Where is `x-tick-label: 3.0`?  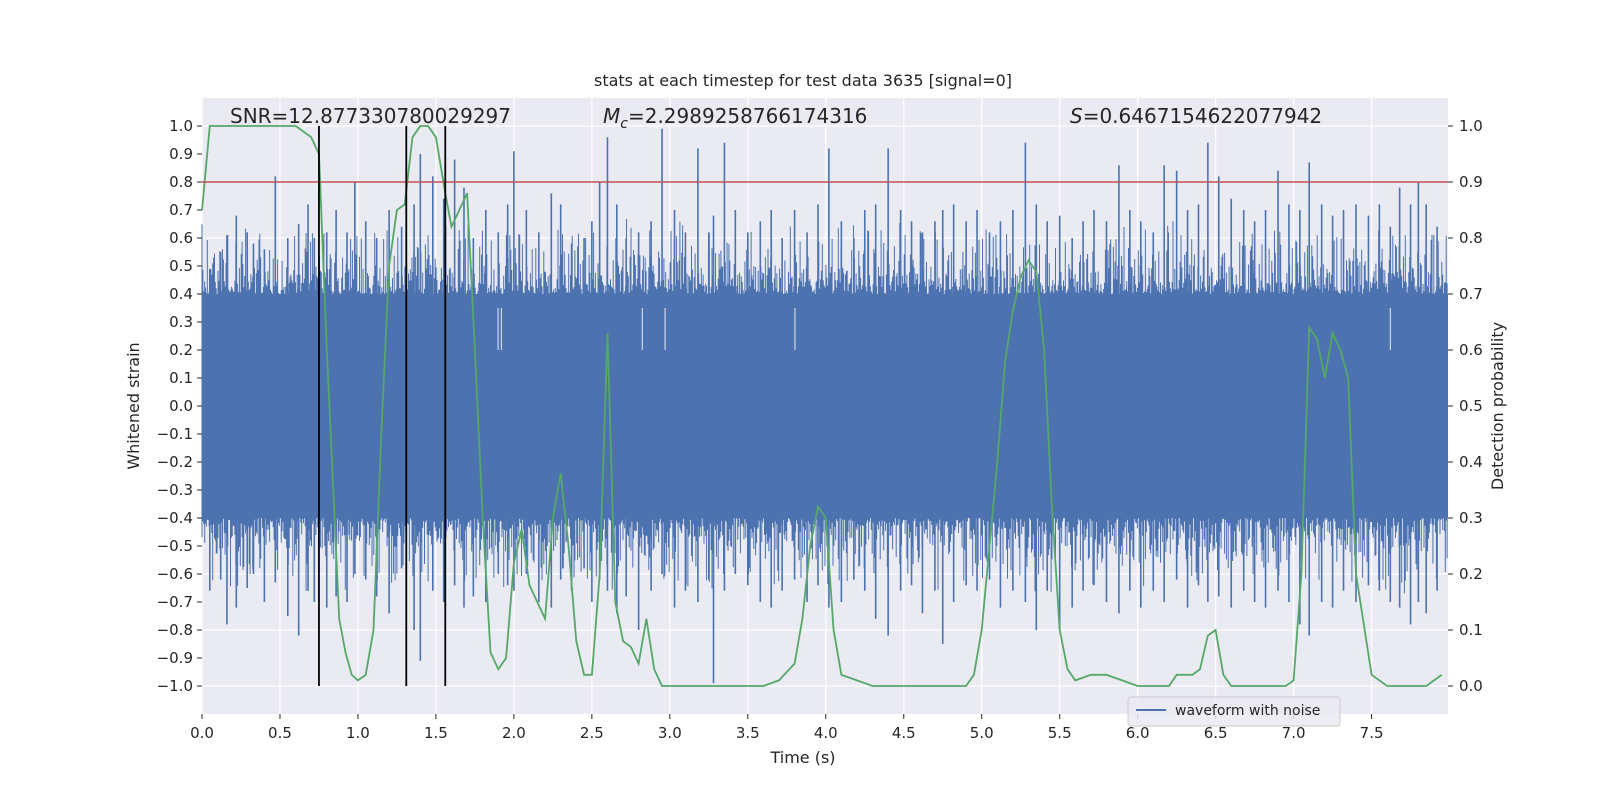 x-tick-label: 3.0 is located at coordinates (670, 733).